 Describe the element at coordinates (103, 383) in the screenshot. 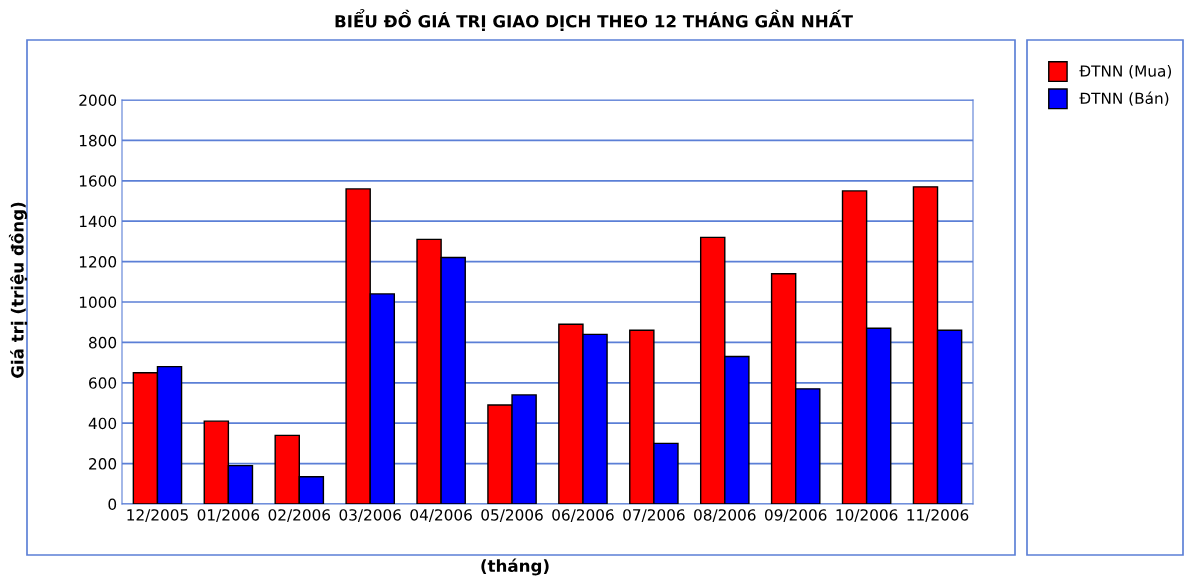

I see `y-tick-label: 600` at that location.